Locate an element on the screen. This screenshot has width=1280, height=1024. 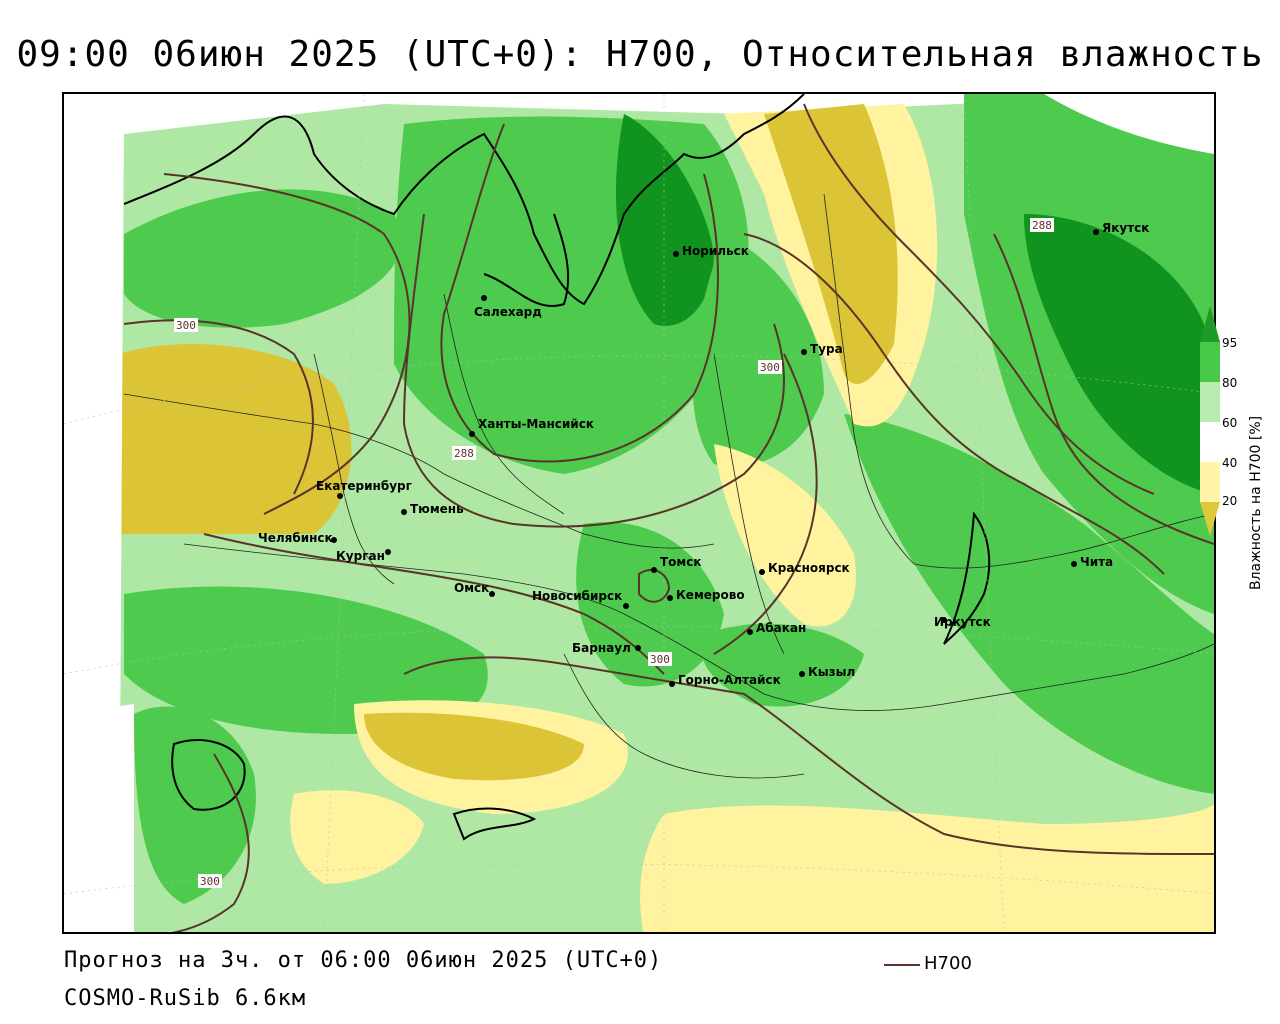
colorbar-title: Влажность на H700 [%] is located at coordinates (1256, 502).